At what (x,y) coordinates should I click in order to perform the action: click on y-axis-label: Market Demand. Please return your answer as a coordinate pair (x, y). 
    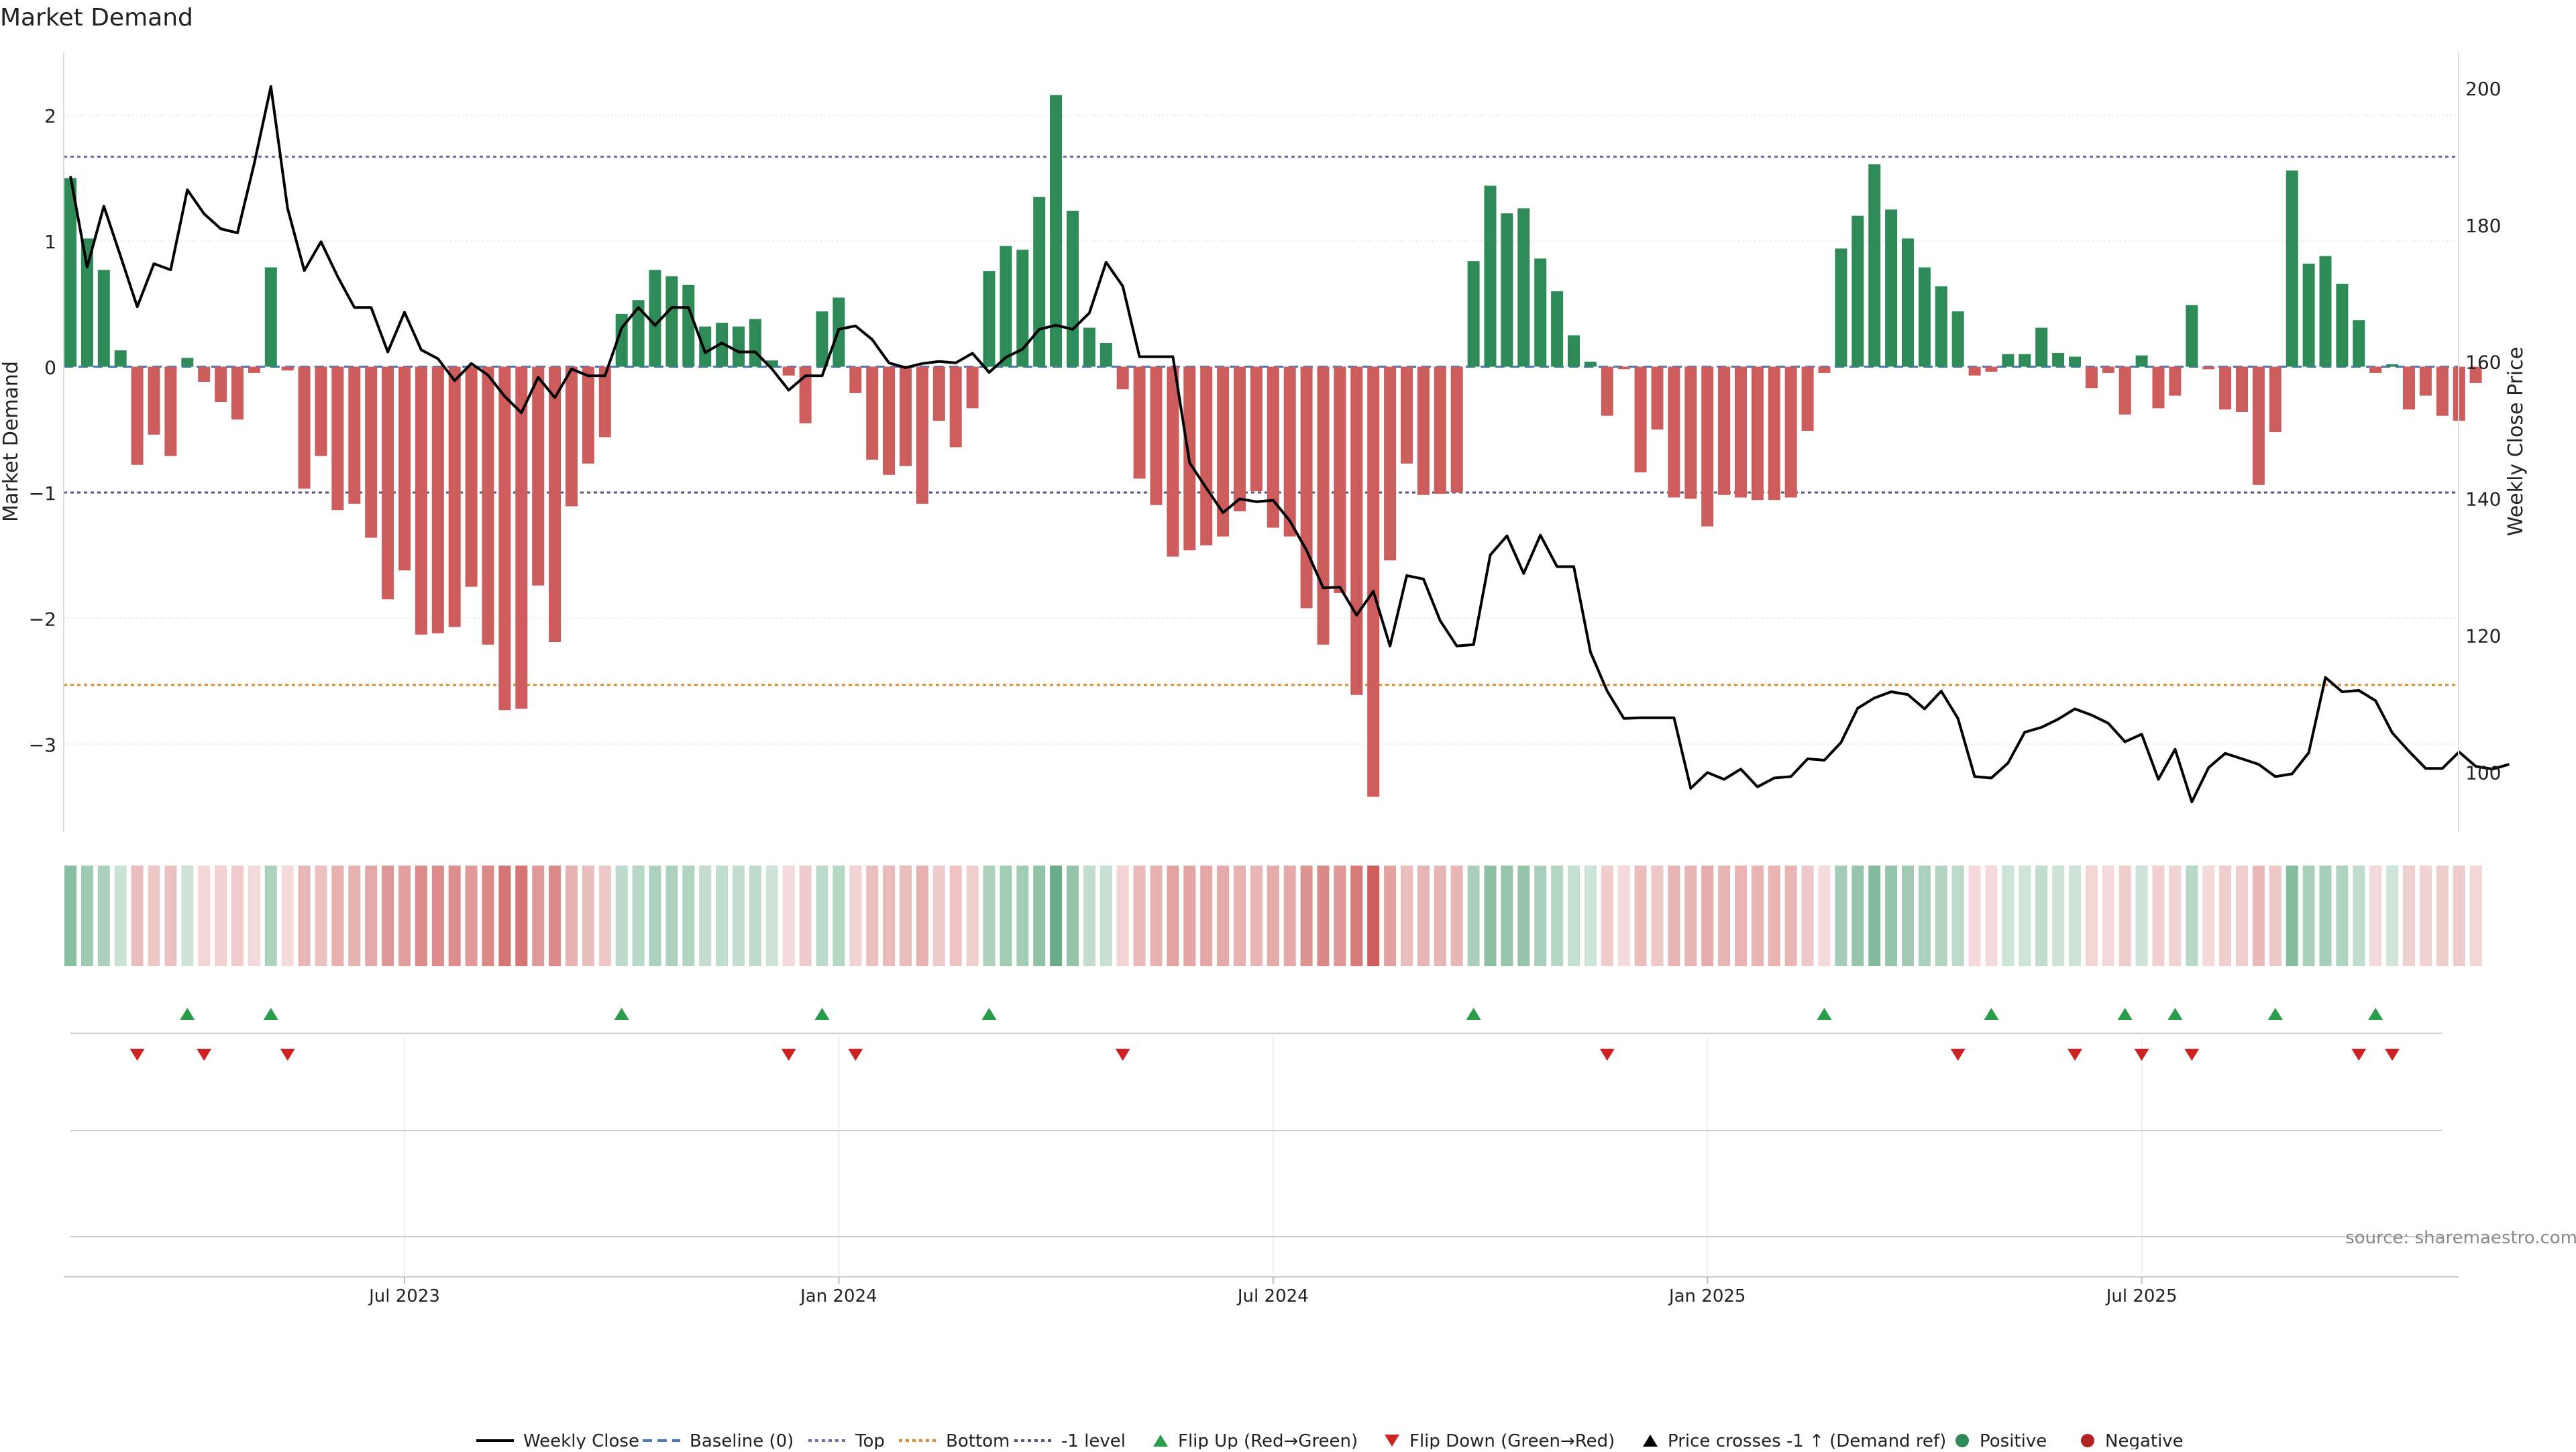
    Looking at the image, I should click on (11, 442).